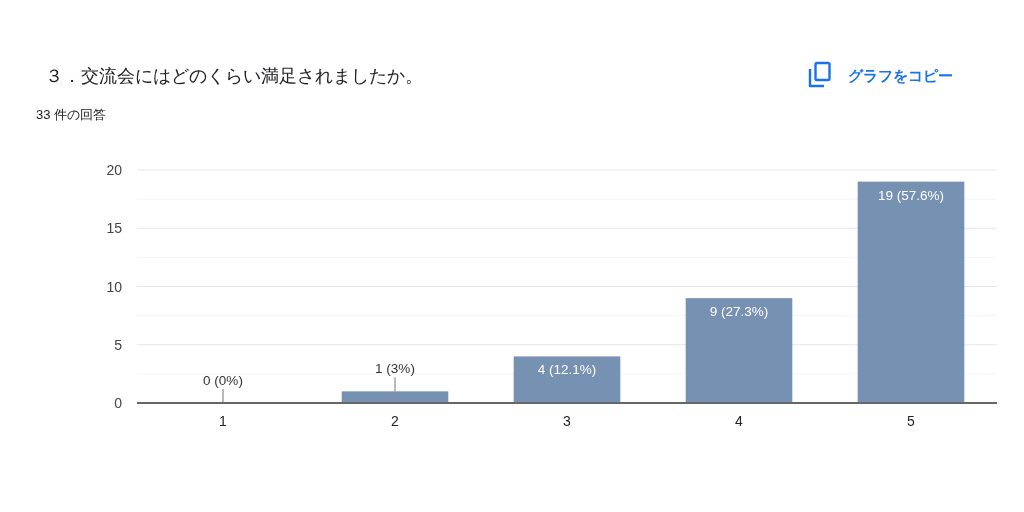  What do you see at coordinates (911, 195) in the screenshot?
I see `data-label: 19 (57.6%)` at bounding box center [911, 195].